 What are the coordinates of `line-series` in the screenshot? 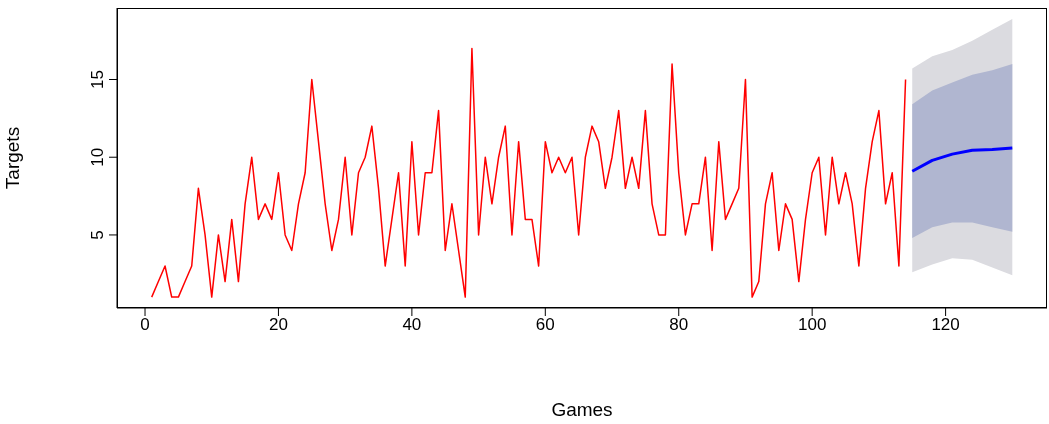 It's located at (962, 159).